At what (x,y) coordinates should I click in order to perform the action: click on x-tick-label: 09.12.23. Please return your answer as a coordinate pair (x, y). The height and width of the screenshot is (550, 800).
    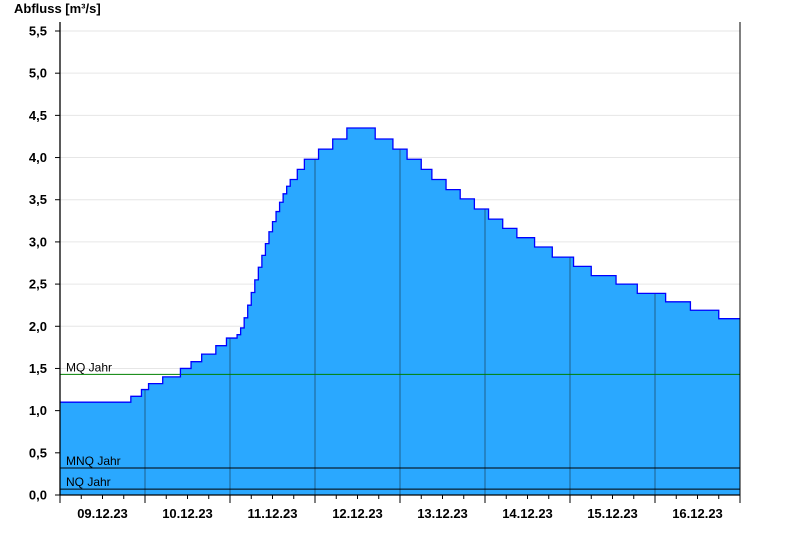
    Looking at the image, I should click on (102, 513).